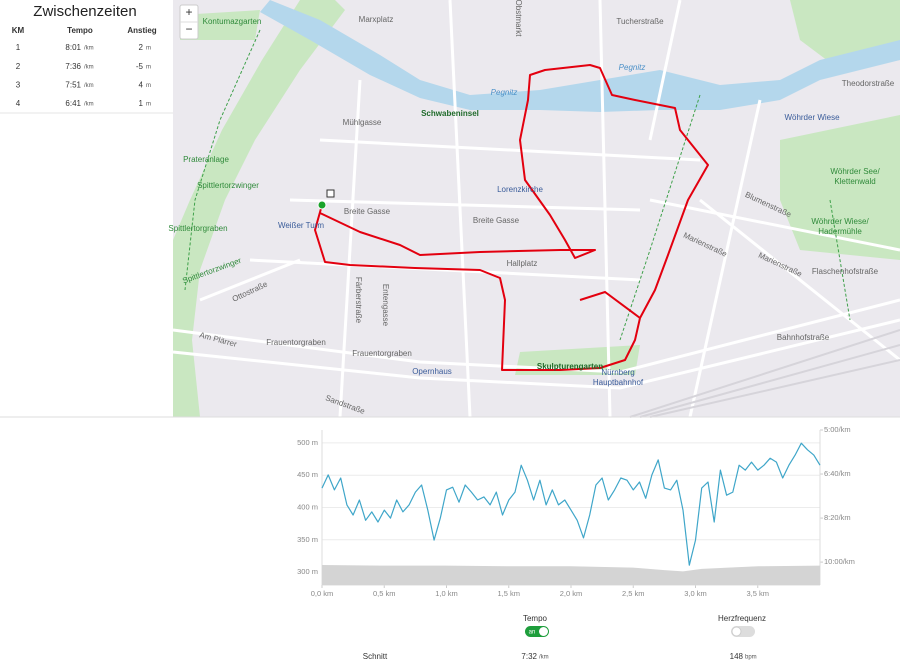 This screenshot has height=665, width=900. What do you see at coordinates (18, 103) in the screenshot?
I see `km-cell: 4` at bounding box center [18, 103].